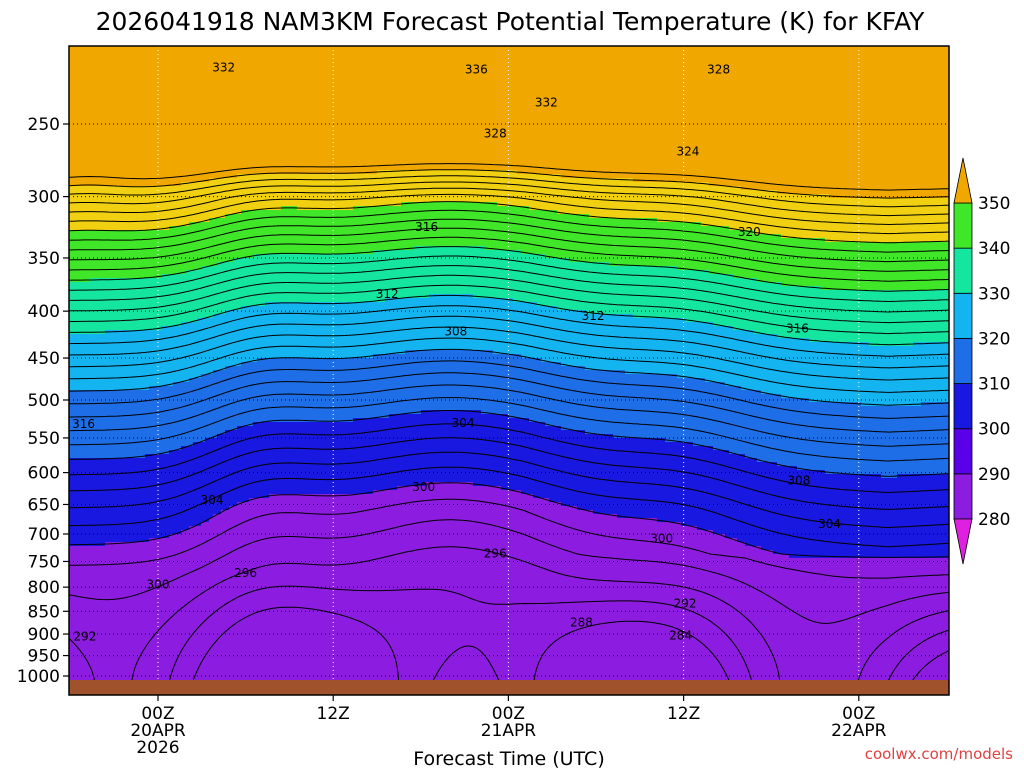 The image size is (1024, 768). Describe the element at coordinates (158, 731) in the screenshot. I see `x-tick-label: 20APR` at that location.